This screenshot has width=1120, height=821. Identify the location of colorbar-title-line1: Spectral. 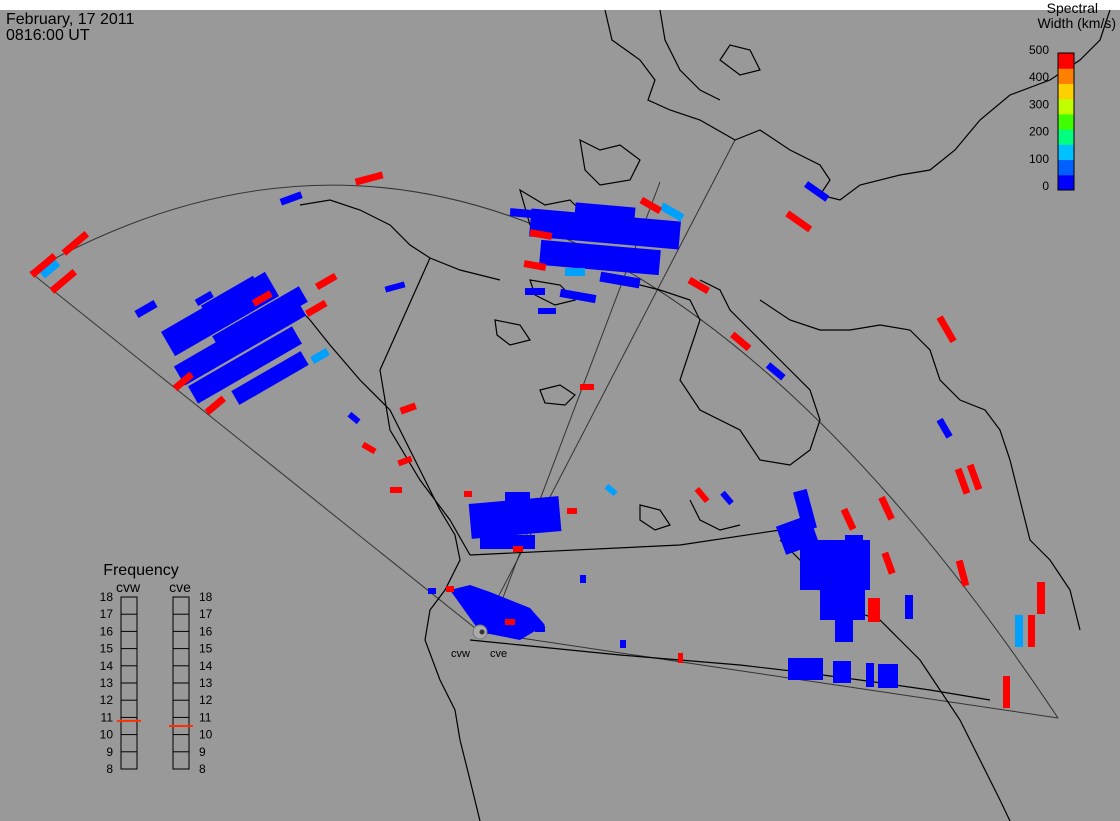
(1072, 8).